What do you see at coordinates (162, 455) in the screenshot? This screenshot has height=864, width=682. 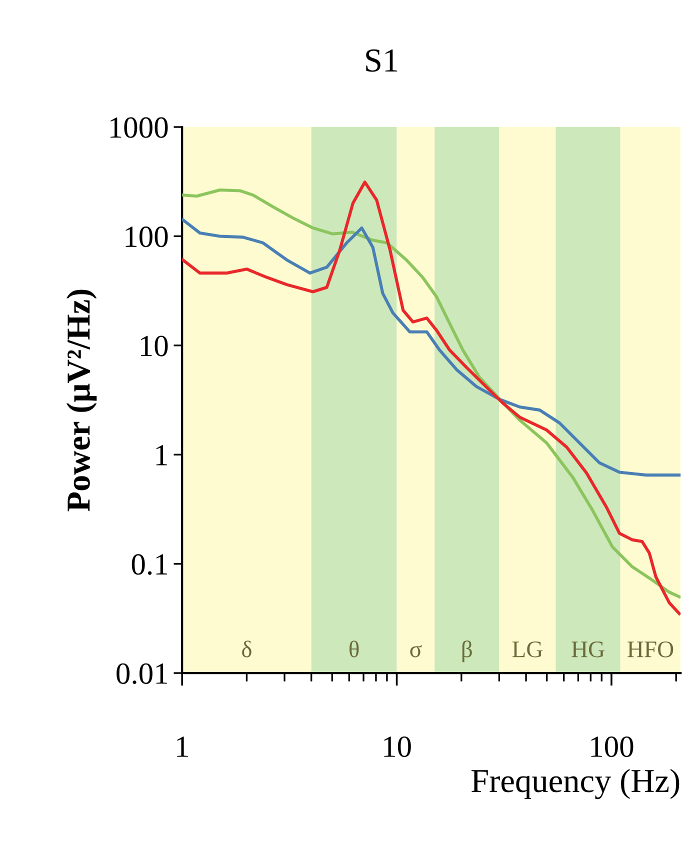 I see `y-tick-label: 1` at bounding box center [162, 455].